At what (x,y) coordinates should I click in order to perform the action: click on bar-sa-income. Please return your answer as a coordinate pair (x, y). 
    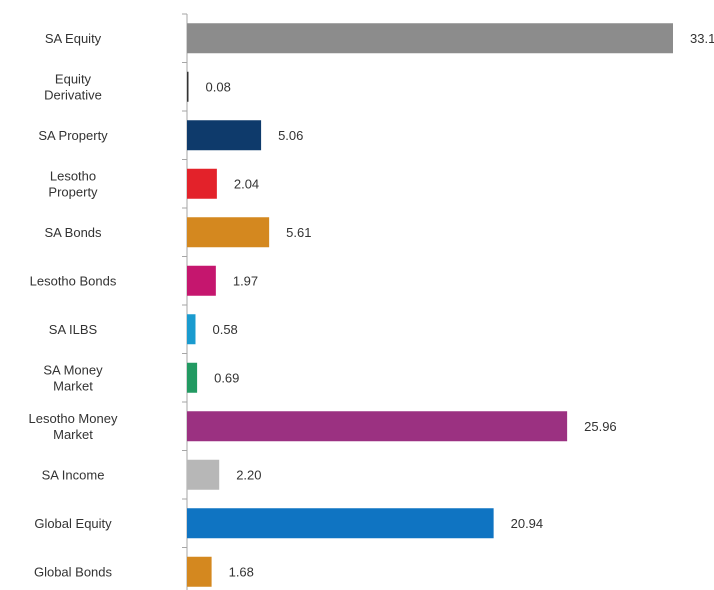
    Looking at the image, I should click on (203, 474).